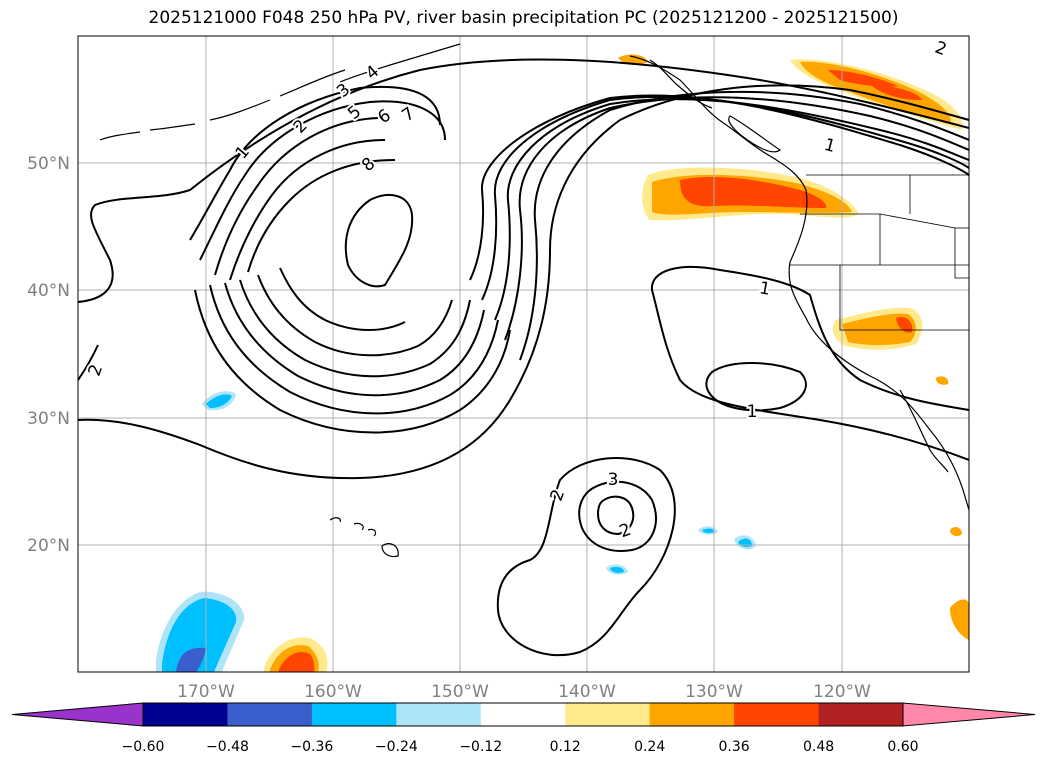 The width and height of the screenshot is (1047, 765). What do you see at coordinates (714, 692) in the screenshot?
I see `lon-tick-label: 130°W` at bounding box center [714, 692].